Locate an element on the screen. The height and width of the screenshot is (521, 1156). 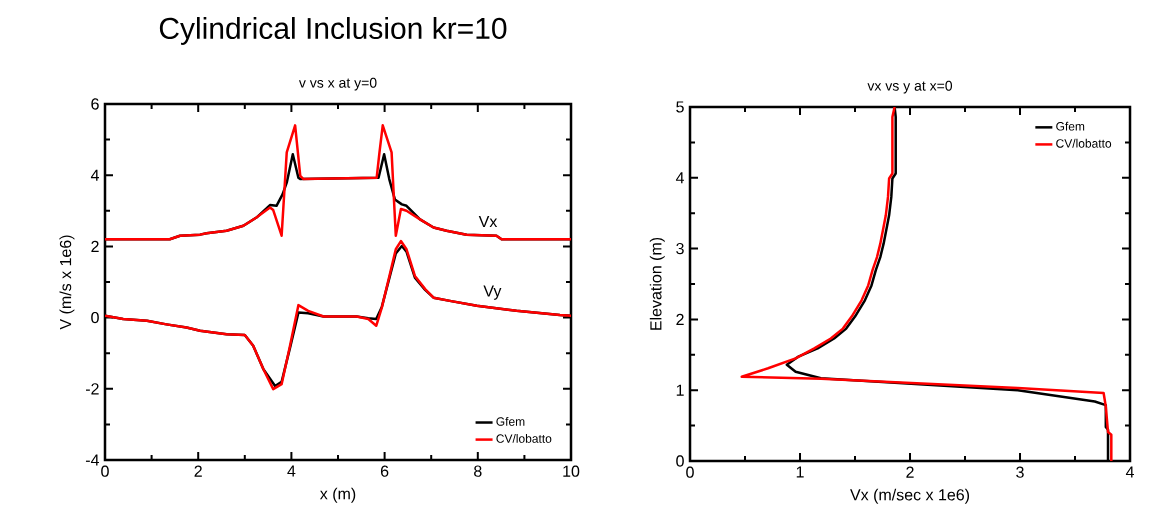
y-axis-title: Elevation (m) is located at coordinates (657, 283).